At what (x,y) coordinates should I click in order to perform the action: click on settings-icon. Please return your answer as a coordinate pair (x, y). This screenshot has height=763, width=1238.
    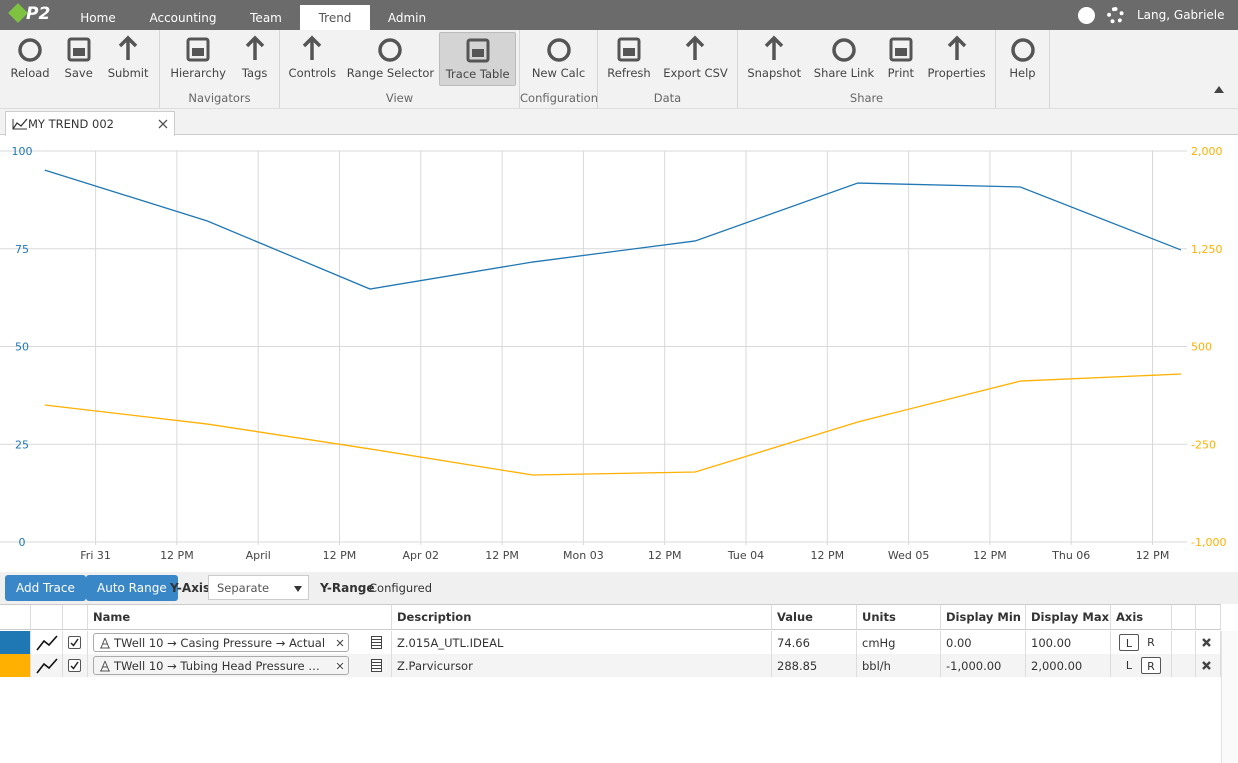
    Looking at the image, I should click on (1115, 15).